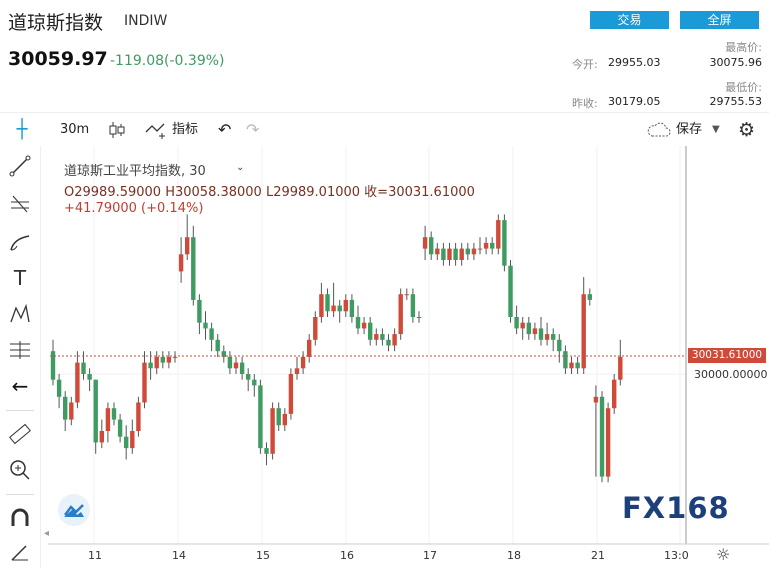 The width and height of the screenshot is (769, 568). What do you see at coordinates (20, 470) in the screenshot?
I see `zoom-icon` at bounding box center [20, 470].